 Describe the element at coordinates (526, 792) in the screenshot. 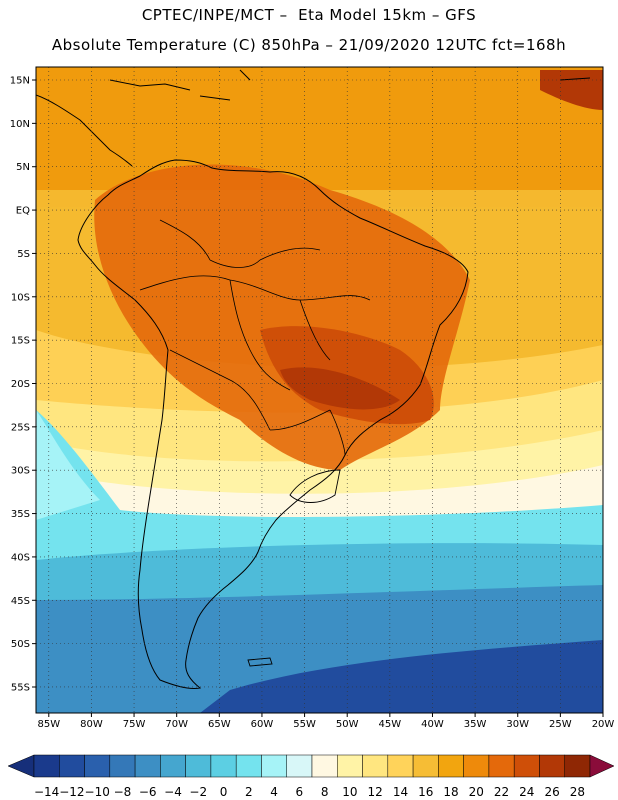

I see `legend-label: 24` at that location.